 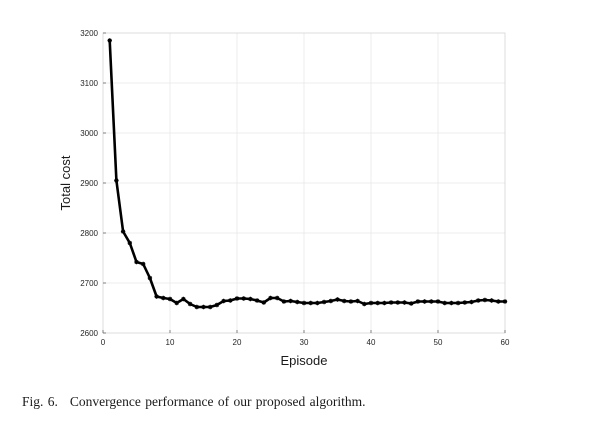 What do you see at coordinates (304, 342) in the screenshot?
I see `x-tick-label: 30` at bounding box center [304, 342].